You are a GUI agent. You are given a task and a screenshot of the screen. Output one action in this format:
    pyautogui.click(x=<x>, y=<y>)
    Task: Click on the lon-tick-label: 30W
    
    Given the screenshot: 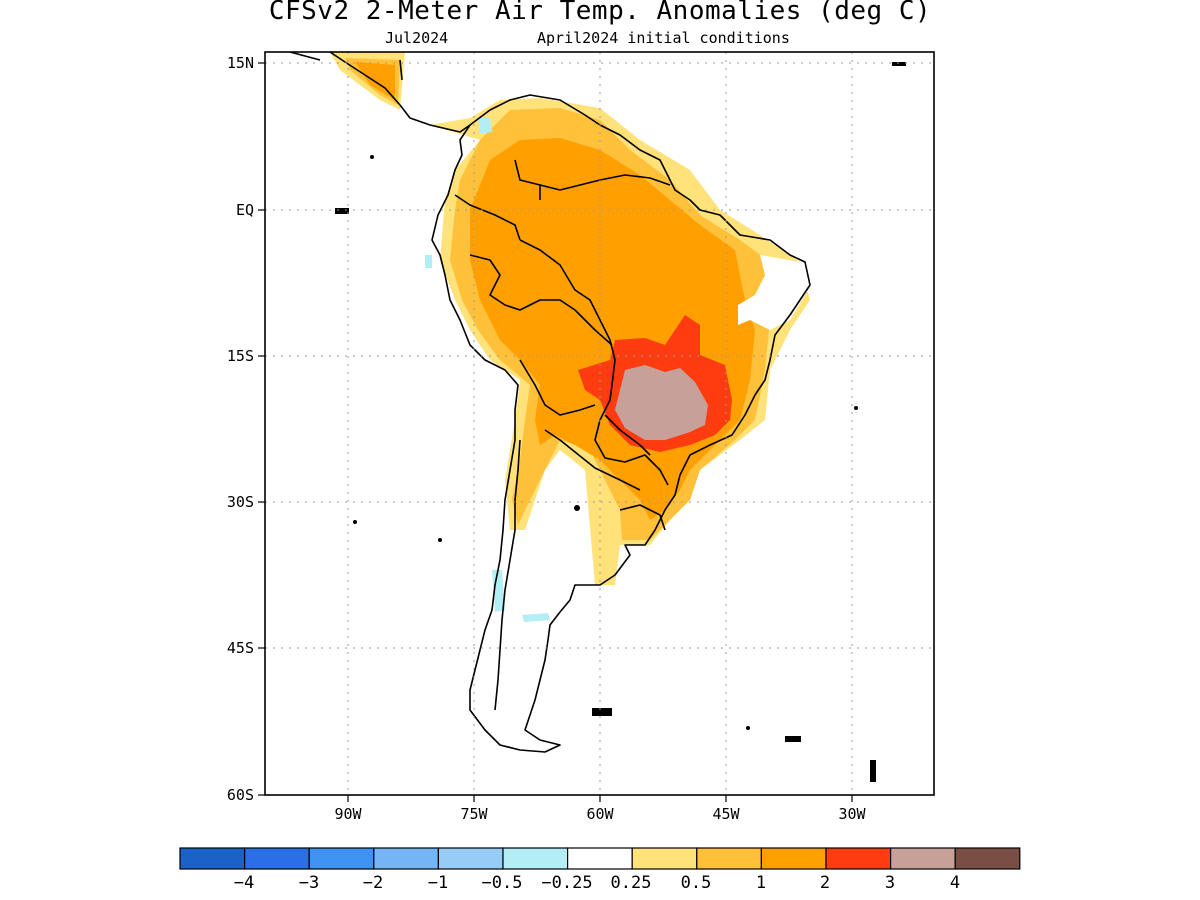 What is the action you would take?
    pyautogui.click(x=852, y=814)
    